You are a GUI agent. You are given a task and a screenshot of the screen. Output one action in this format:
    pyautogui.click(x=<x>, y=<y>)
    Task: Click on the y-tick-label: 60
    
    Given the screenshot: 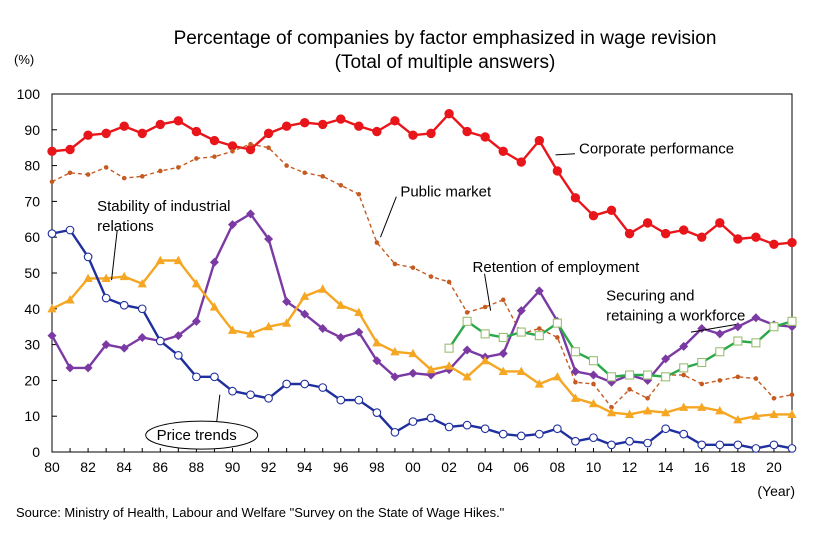 What is the action you would take?
    pyautogui.click(x=32, y=237)
    